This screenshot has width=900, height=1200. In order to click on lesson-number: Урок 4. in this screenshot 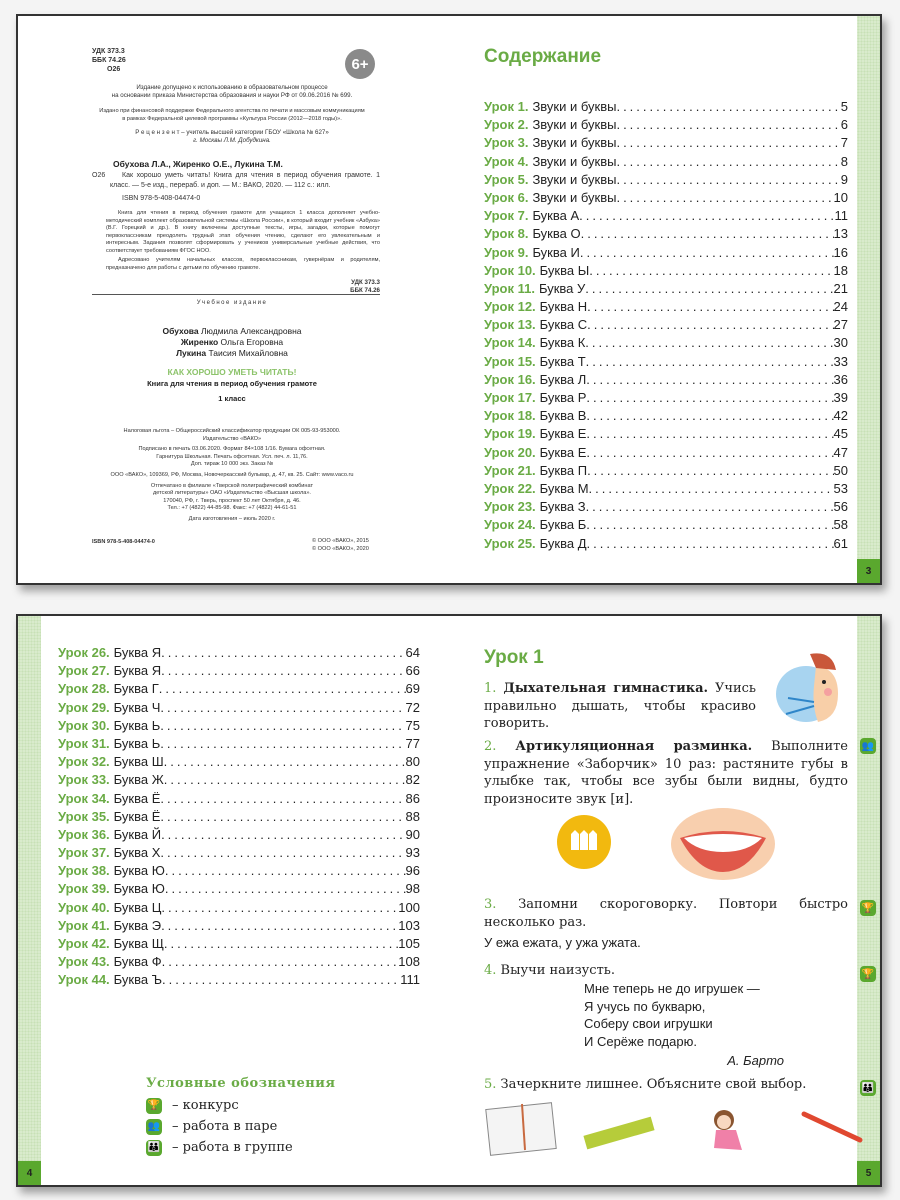, I will do `click(506, 161)`.